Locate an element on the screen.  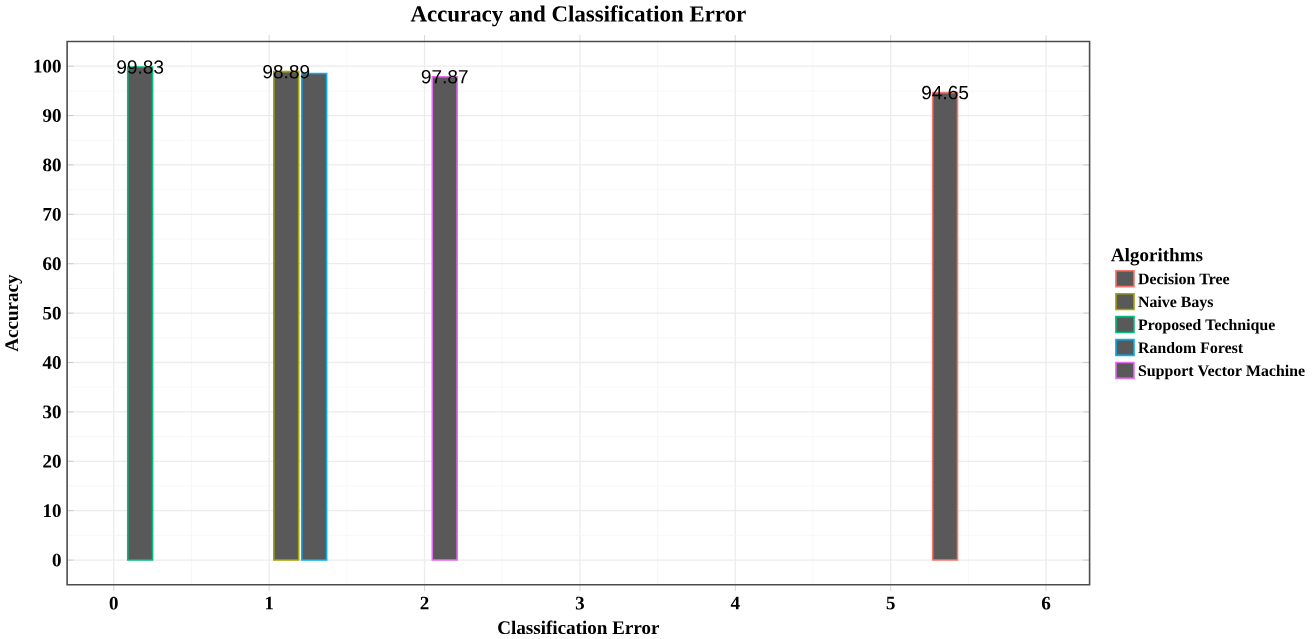
legend-label: Proposed Technique is located at coordinates (1206, 326).